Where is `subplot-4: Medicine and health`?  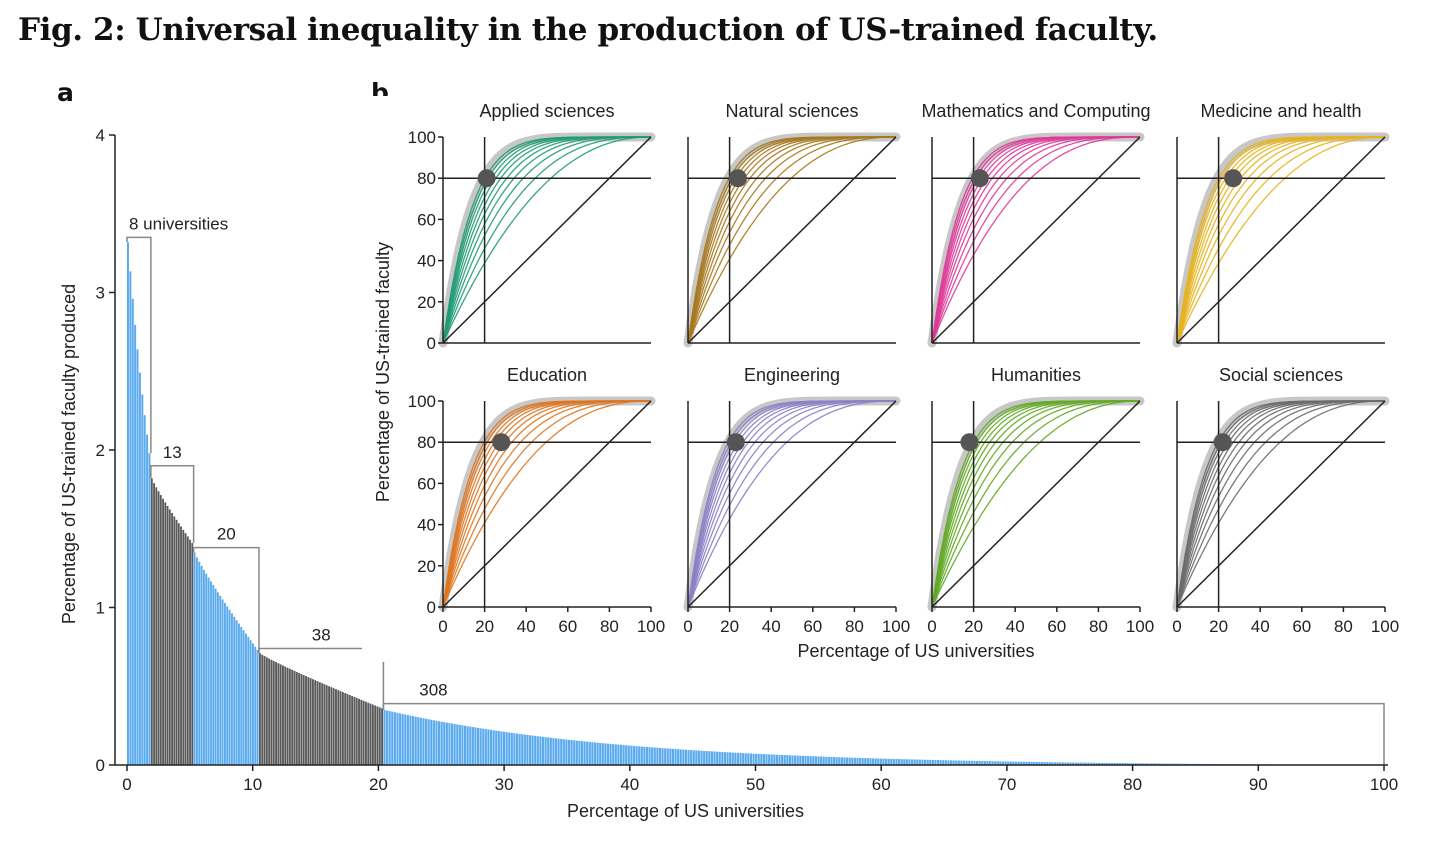 subplot-4: Medicine and health is located at coordinates (1281, 224).